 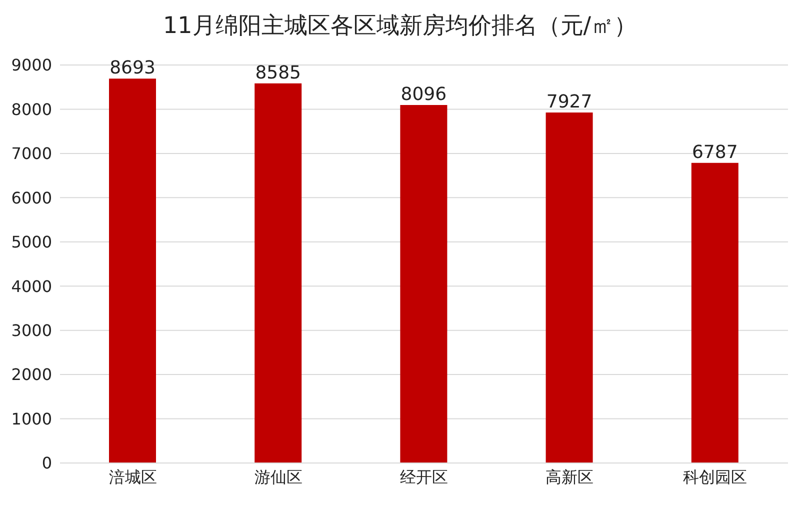 What do you see at coordinates (31, 109) in the screenshot?
I see `y-tick-label: 8000` at bounding box center [31, 109].